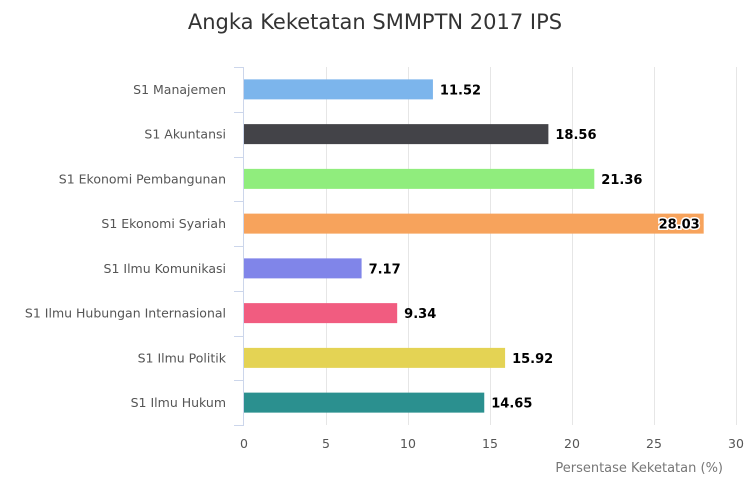 This screenshot has width=750, height=500. I want to click on category-label: S1 Ilmu Hukum, so click(178, 402).